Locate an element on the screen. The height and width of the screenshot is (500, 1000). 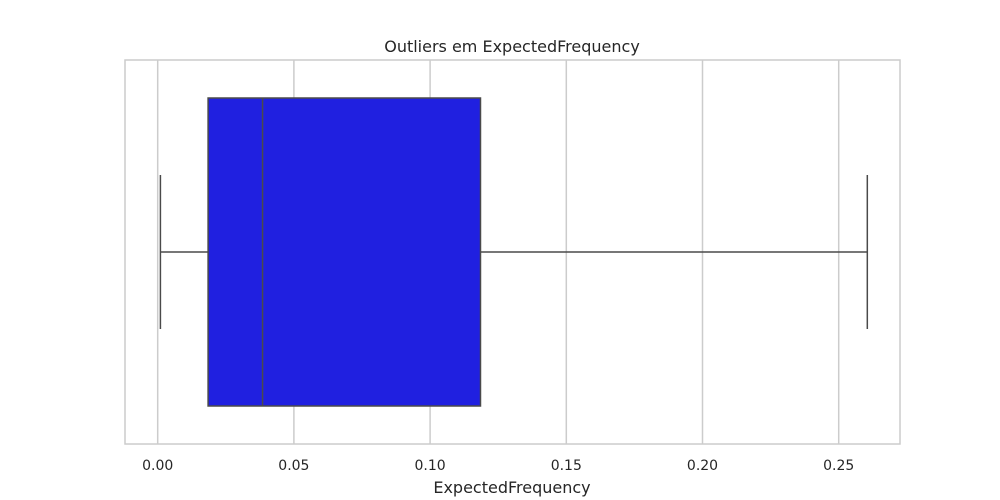
x-axis-ticks: 0.00 0.05 0.10 0.15 0.20 0.25 is located at coordinates (498, 466).